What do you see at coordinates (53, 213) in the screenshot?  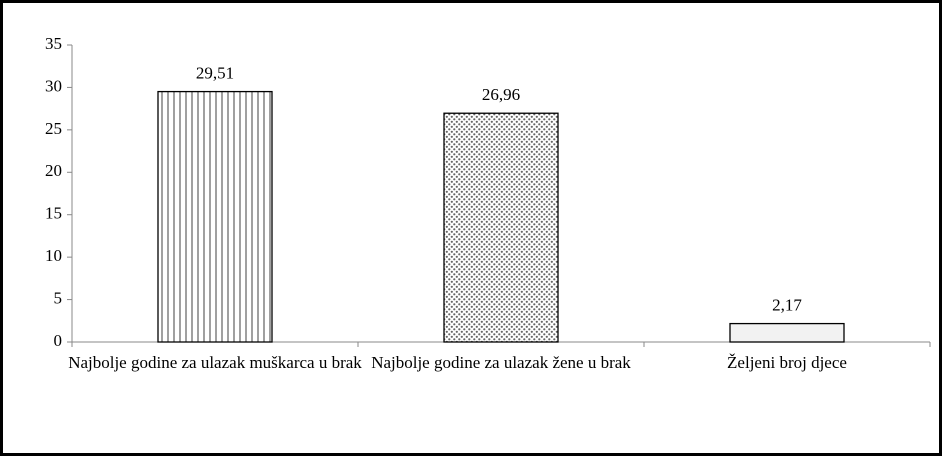 I see `y-tick-label: 15` at bounding box center [53, 213].